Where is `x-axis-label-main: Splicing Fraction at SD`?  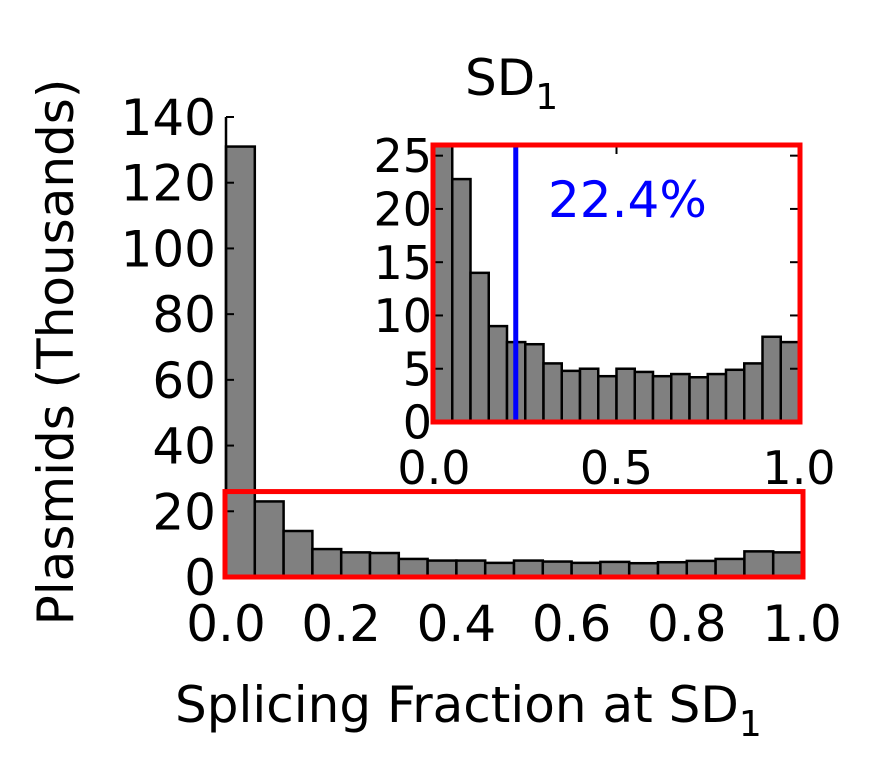
x-axis-label-main: Splicing Fraction at SD is located at coordinates (457, 705).